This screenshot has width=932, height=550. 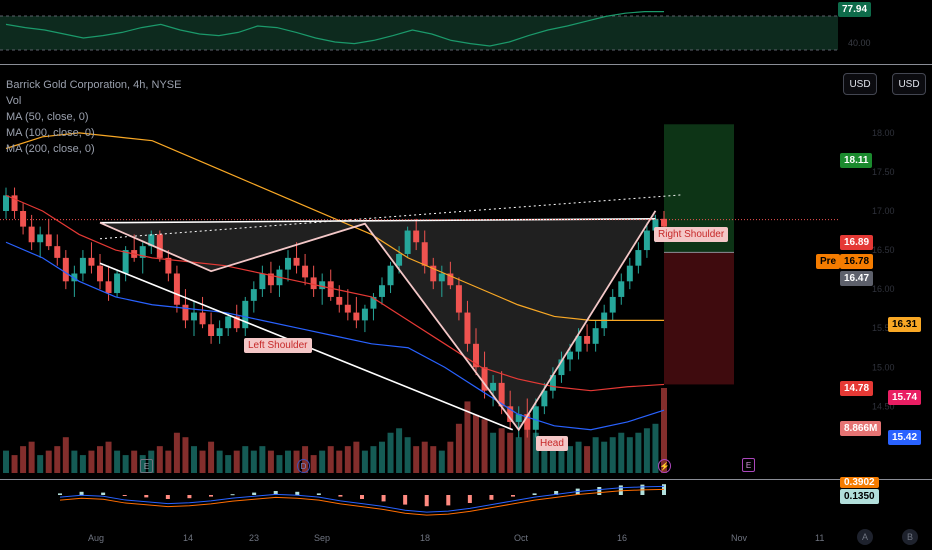 I want to click on x-tick-14: 14, so click(x=188, y=538).